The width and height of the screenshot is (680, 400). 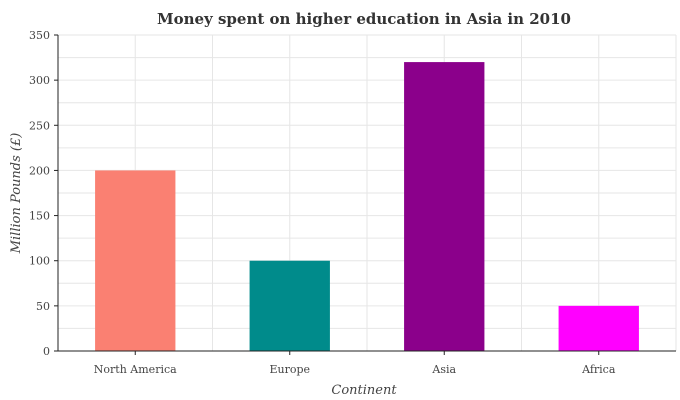 I want to click on y-axis-label: Million Pounds (£), so click(x=16, y=194).